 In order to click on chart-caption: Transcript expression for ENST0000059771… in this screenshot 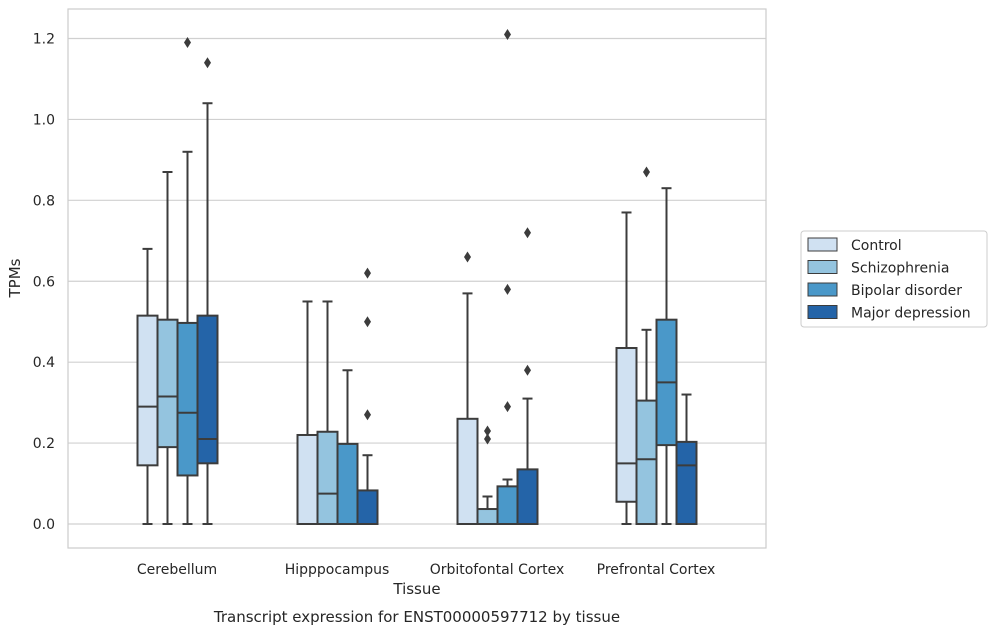, I will do `click(416, 617)`.